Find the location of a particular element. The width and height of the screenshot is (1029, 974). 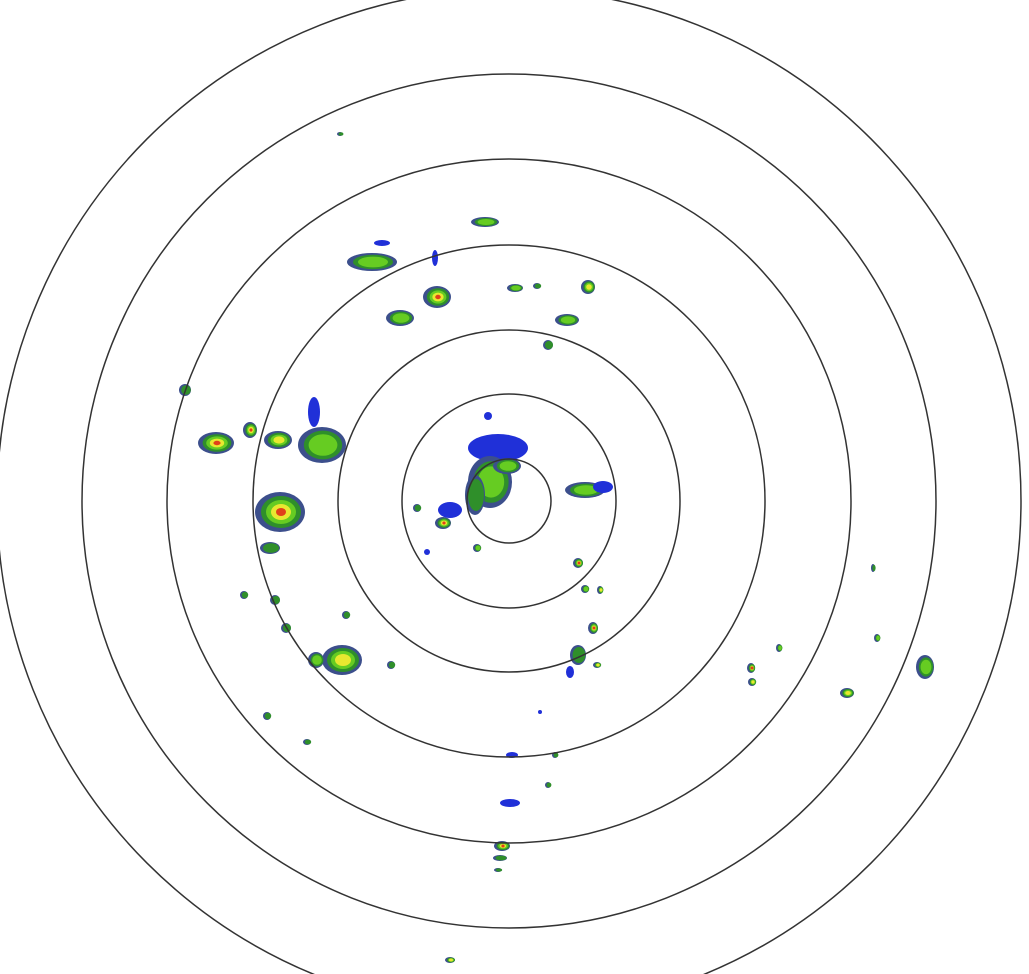

range-ring is located at coordinates (509, 501).